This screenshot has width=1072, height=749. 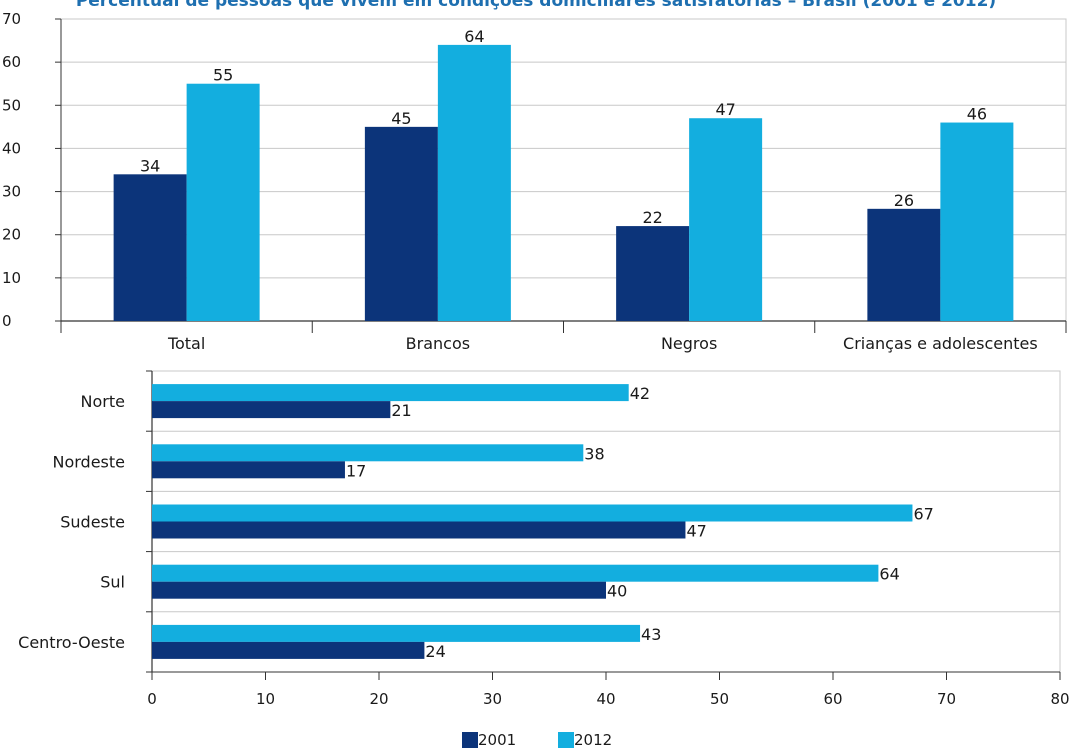 I want to click on legend-label-2012: 2012, so click(x=593, y=740).